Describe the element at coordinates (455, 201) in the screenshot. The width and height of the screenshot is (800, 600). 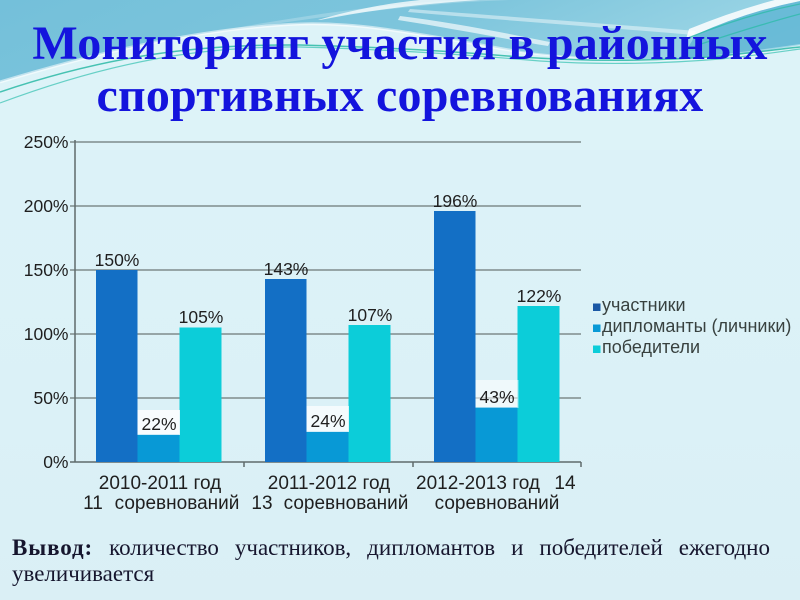
I see `svg-text: 196%` at that location.